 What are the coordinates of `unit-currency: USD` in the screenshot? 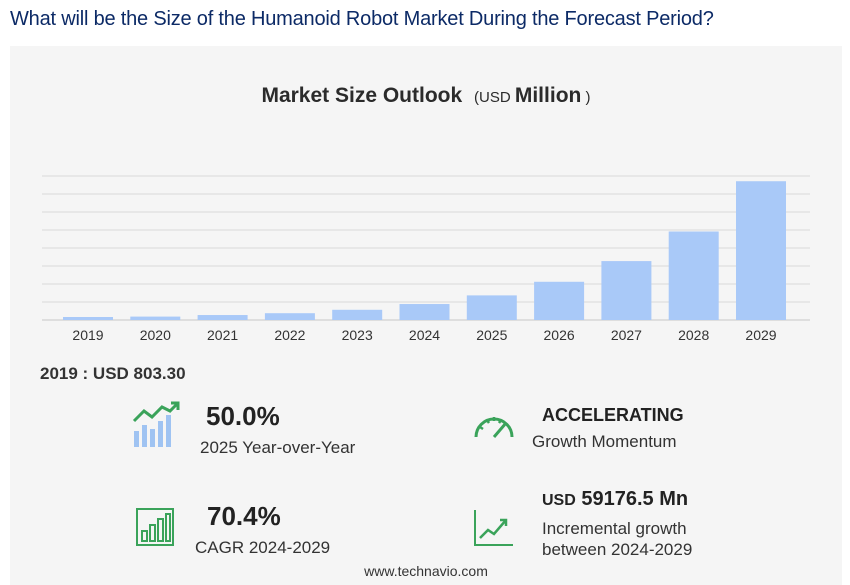 It's located at (495, 97).